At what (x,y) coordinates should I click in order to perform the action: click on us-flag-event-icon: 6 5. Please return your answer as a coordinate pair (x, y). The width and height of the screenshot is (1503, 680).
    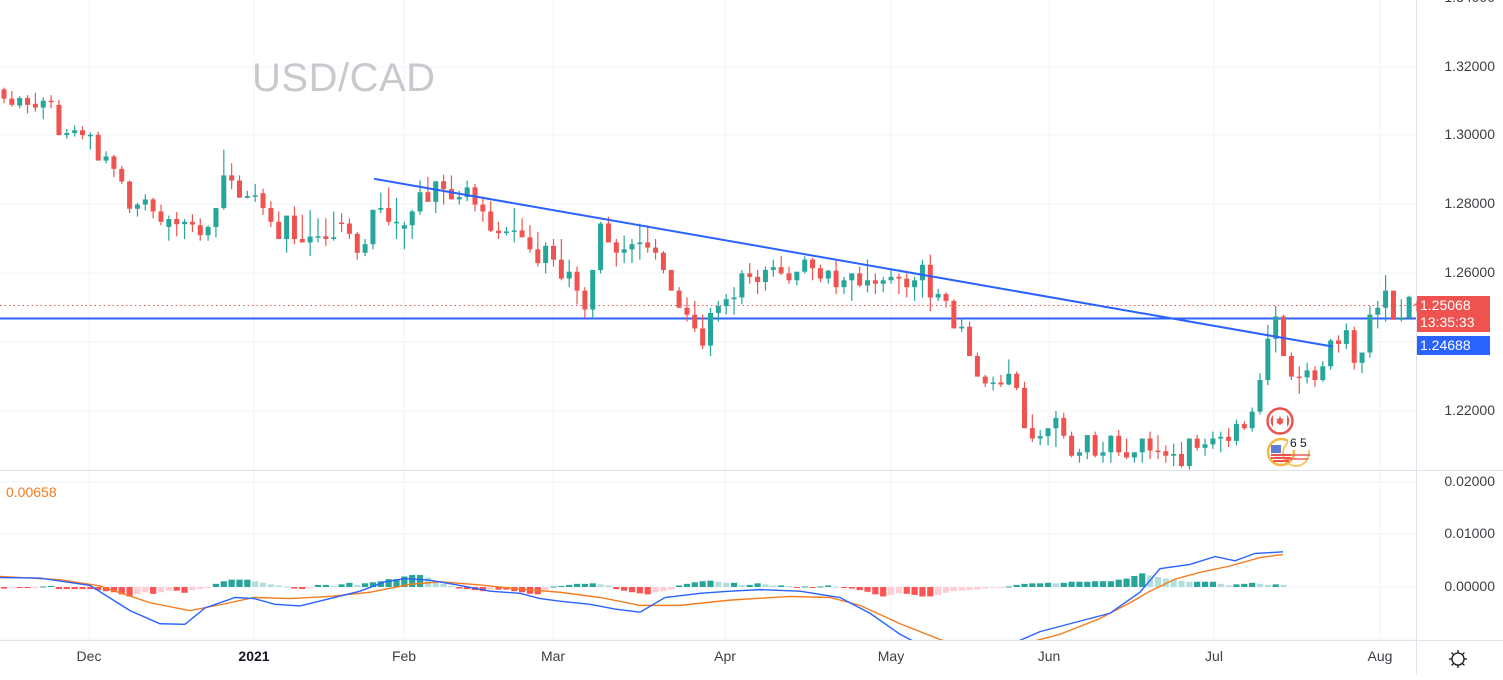
    Looking at the image, I should click on (1292, 451).